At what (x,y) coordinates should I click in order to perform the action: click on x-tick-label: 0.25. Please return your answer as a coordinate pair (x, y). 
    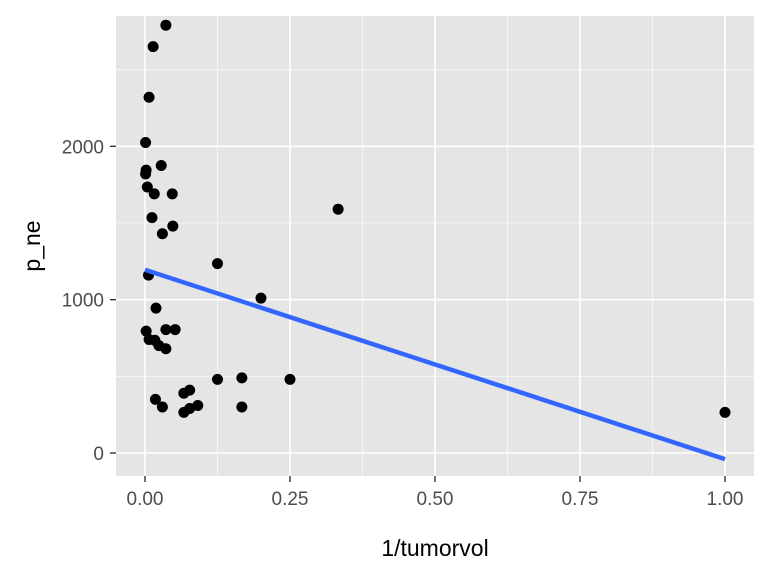
    Looking at the image, I should click on (290, 499).